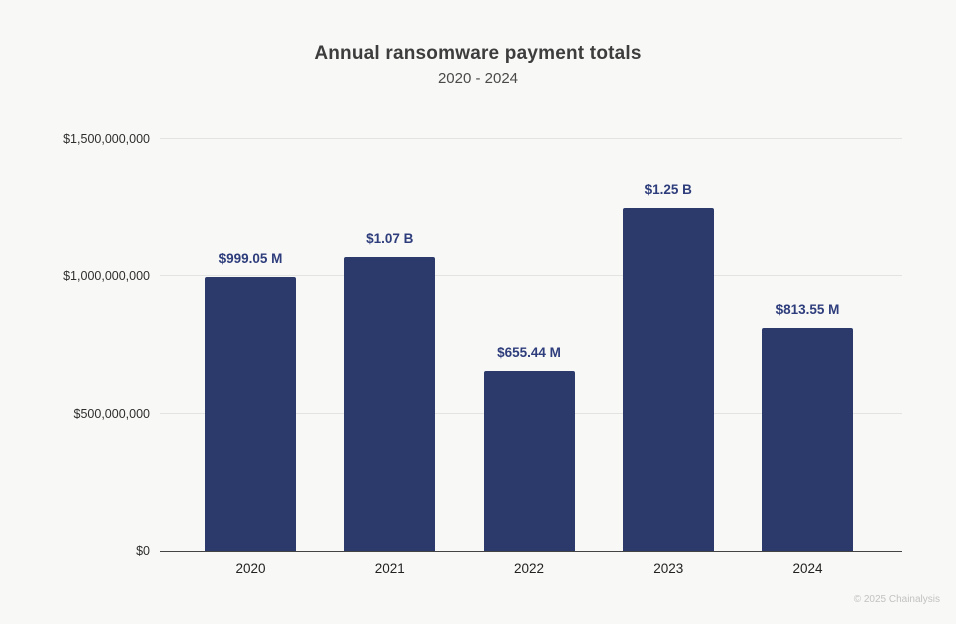 The height and width of the screenshot is (624, 956). I want to click on chart-title: Annual ransomware payment totals, so click(478, 53).